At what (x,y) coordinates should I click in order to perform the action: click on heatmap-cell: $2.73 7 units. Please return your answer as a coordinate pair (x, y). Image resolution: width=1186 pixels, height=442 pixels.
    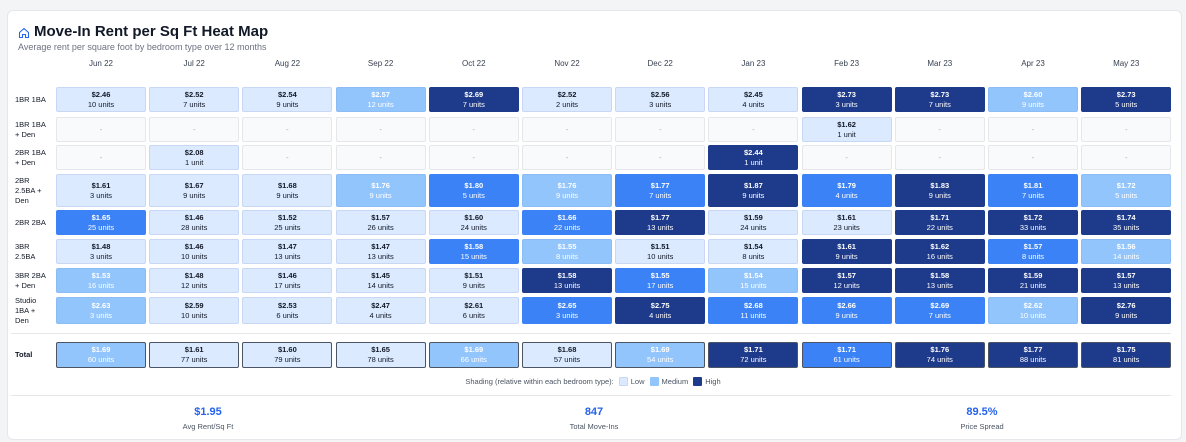
    Looking at the image, I should click on (939, 99).